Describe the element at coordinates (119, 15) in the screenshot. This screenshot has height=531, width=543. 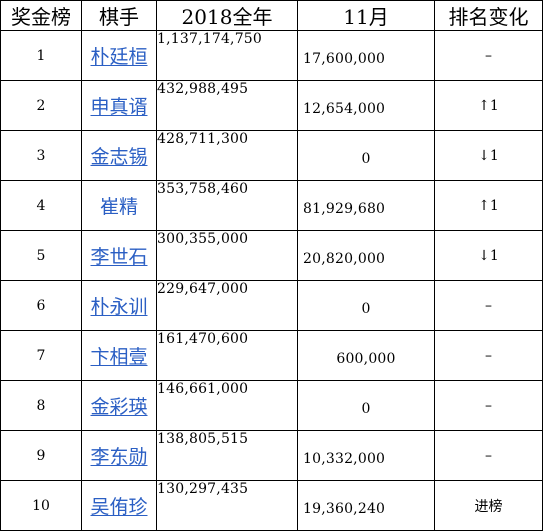
I see `header-player: 棋手` at that location.